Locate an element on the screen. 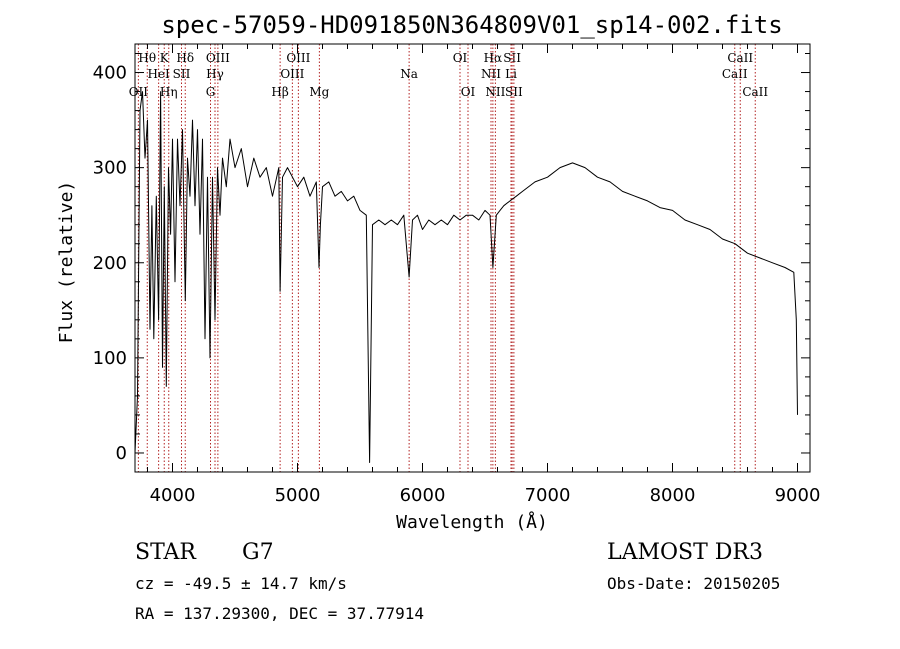 Image resolution: width=900 pixels, height=649 pixels. x-axis-label: Wavelength (Å) is located at coordinates (472, 522).